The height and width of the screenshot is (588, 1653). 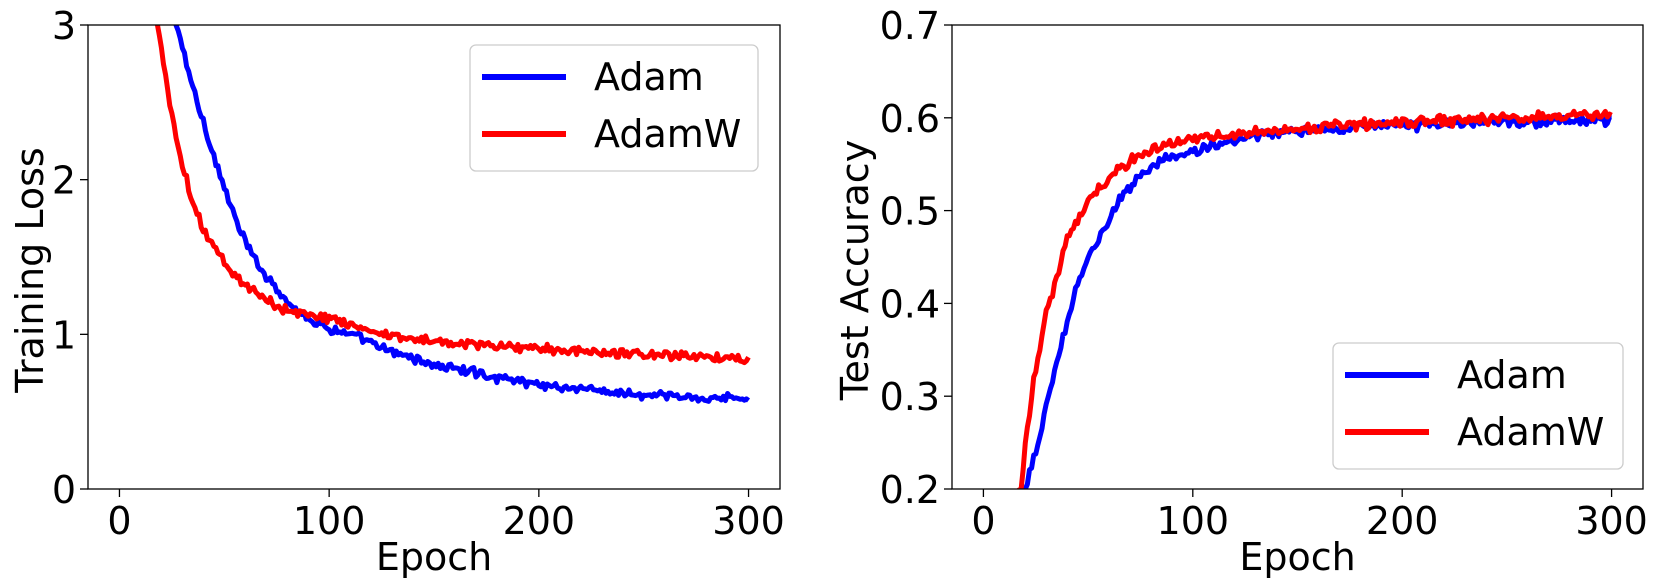 I want to click on y-tick-label: 3, so click(x=64, y=26).